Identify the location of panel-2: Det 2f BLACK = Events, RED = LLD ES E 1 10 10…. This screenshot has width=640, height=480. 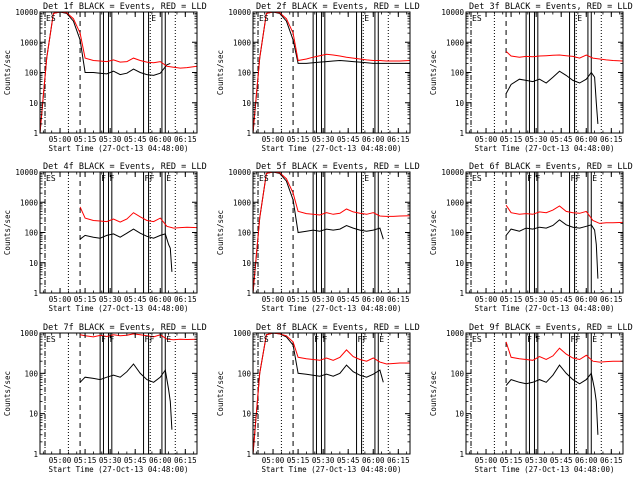
(318, 77).